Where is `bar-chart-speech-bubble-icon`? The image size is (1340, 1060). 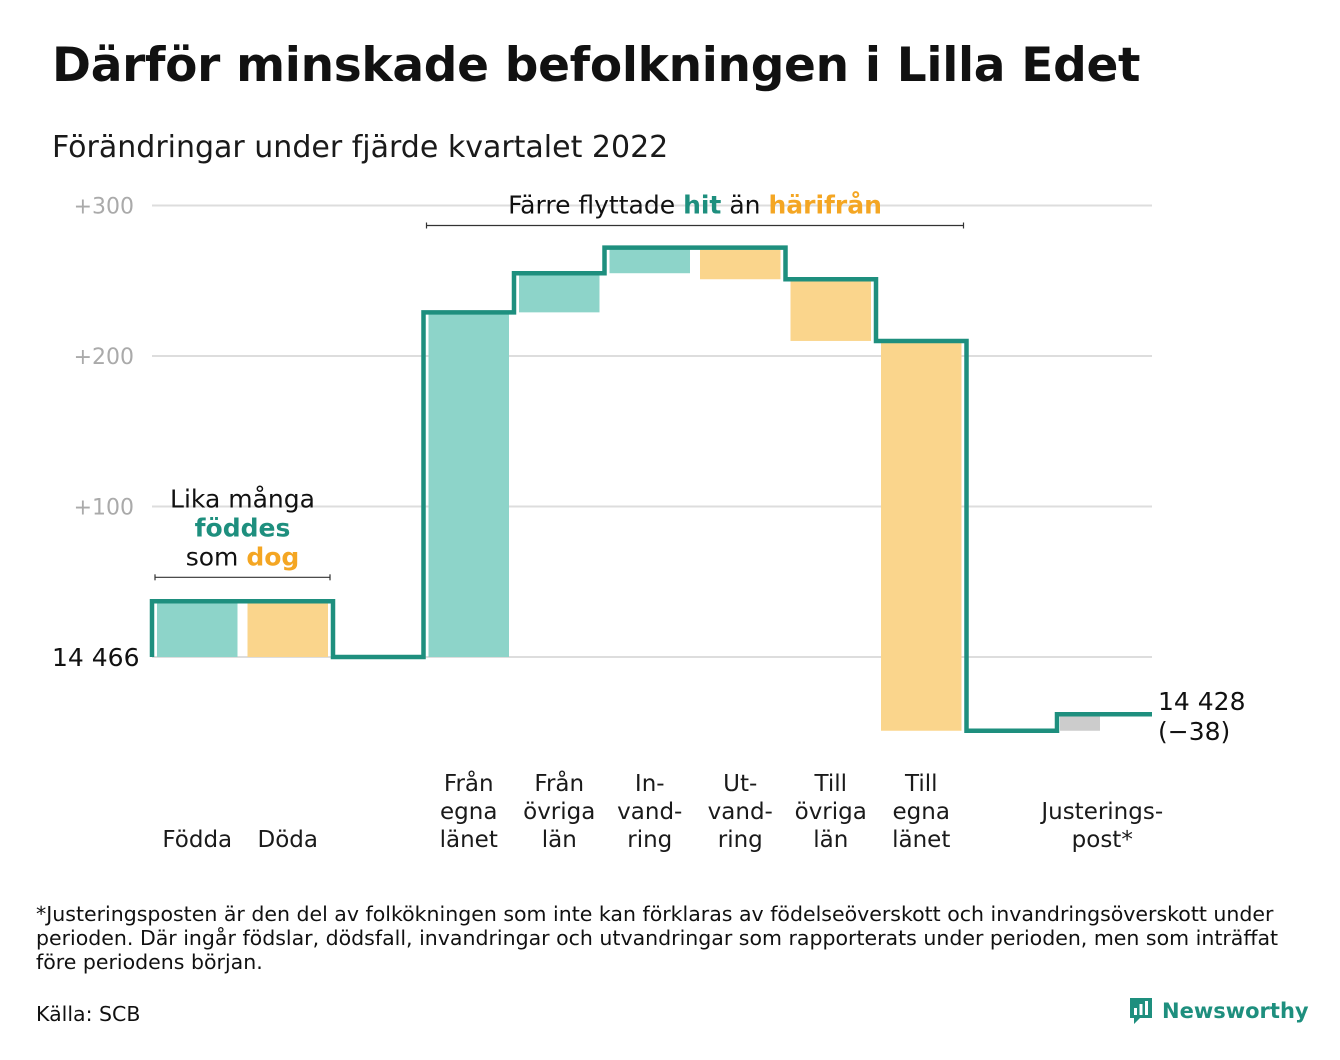 bar-chart-speech-bubble-icon is located at coordinates (1141, 1011).